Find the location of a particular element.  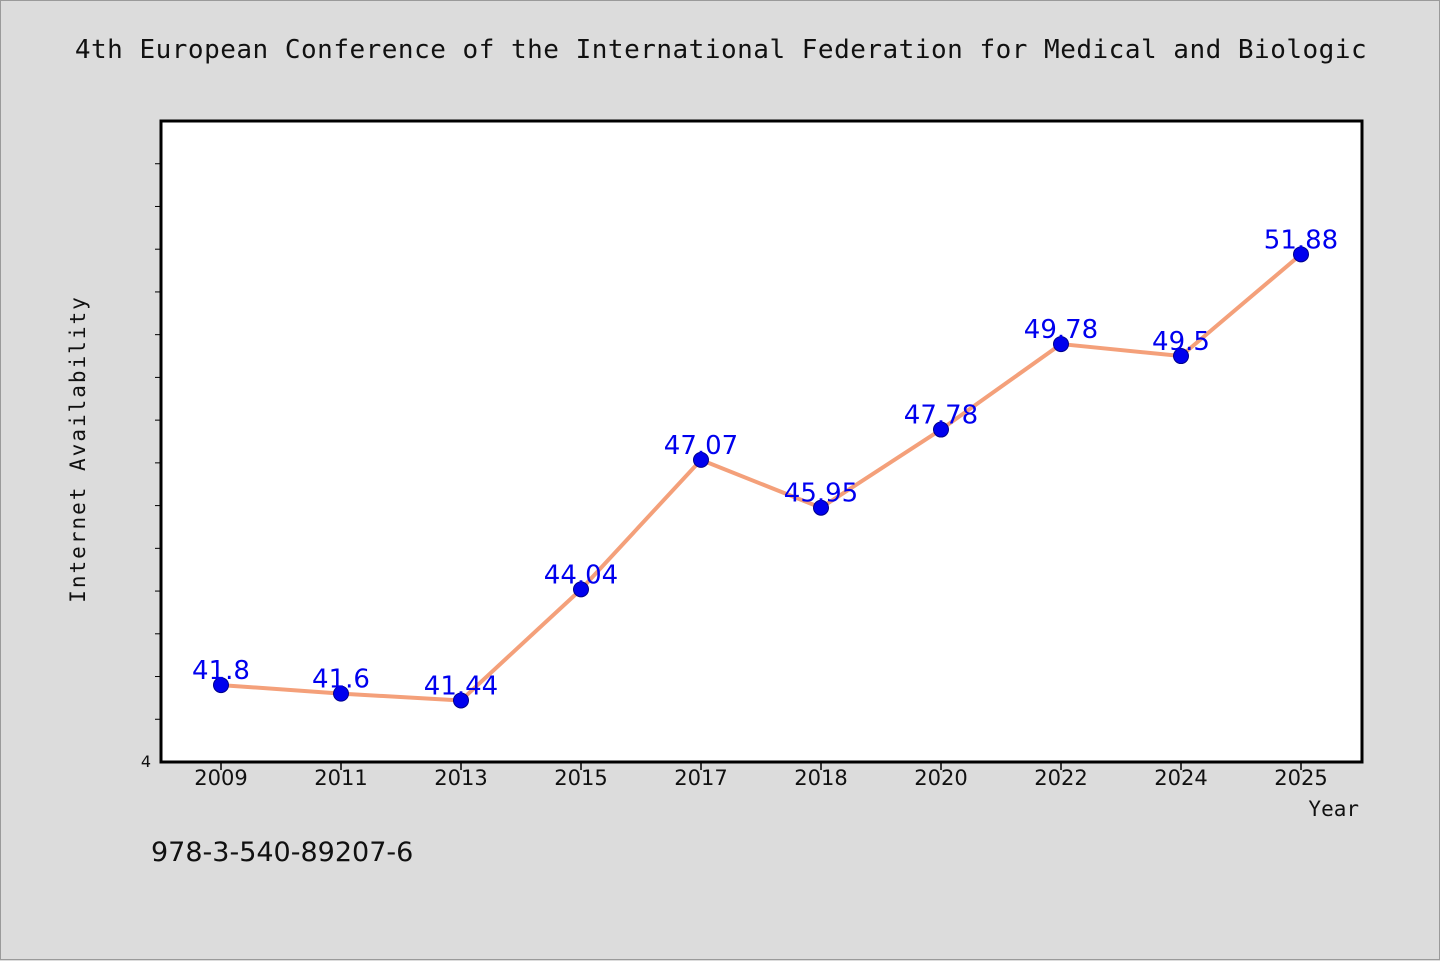

data-label: 41.6 is located at coordinates (341, 680).